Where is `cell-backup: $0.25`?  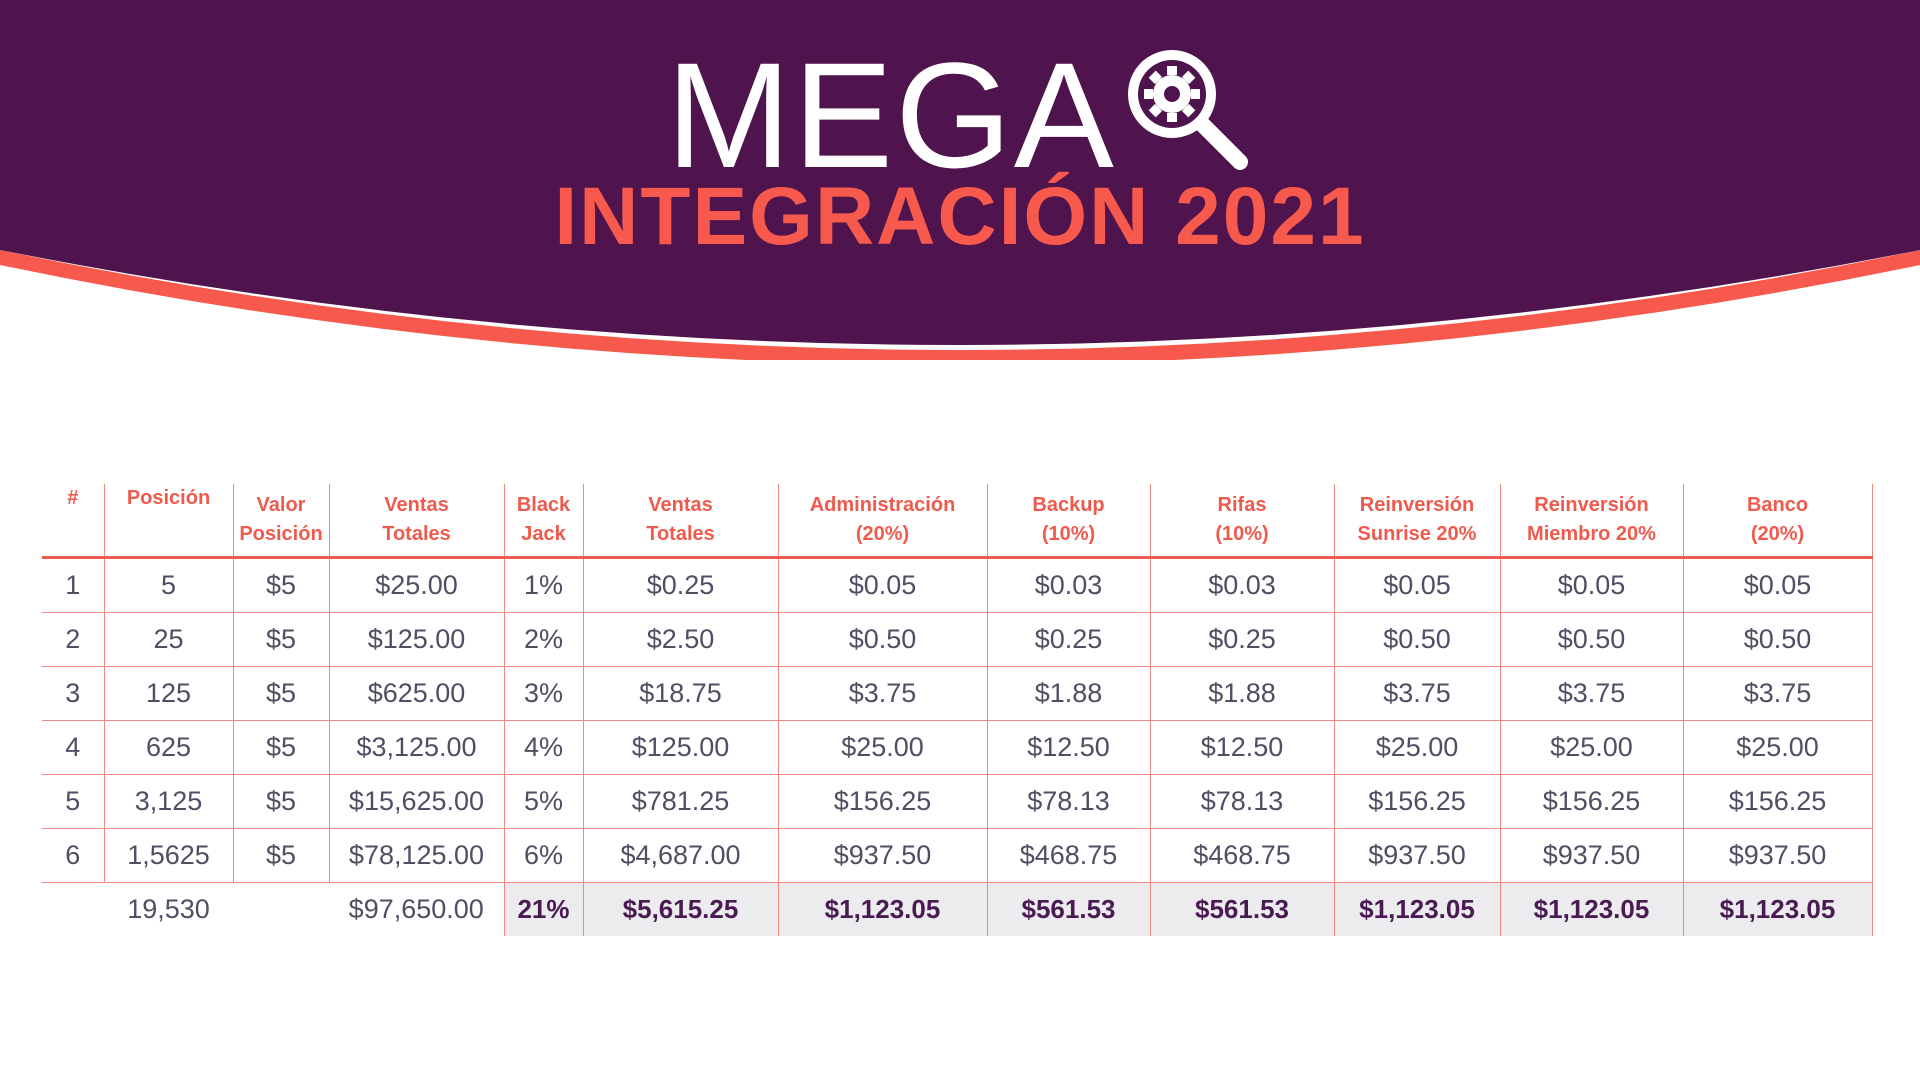
cell-backup: $0.25 is located at coordinates (1068, 639).